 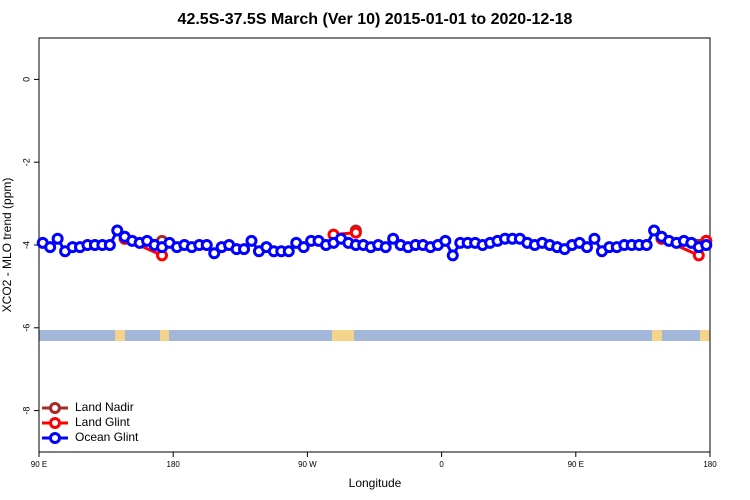 I want to click on y-tick-label: -2, so click(x=26, y=162).